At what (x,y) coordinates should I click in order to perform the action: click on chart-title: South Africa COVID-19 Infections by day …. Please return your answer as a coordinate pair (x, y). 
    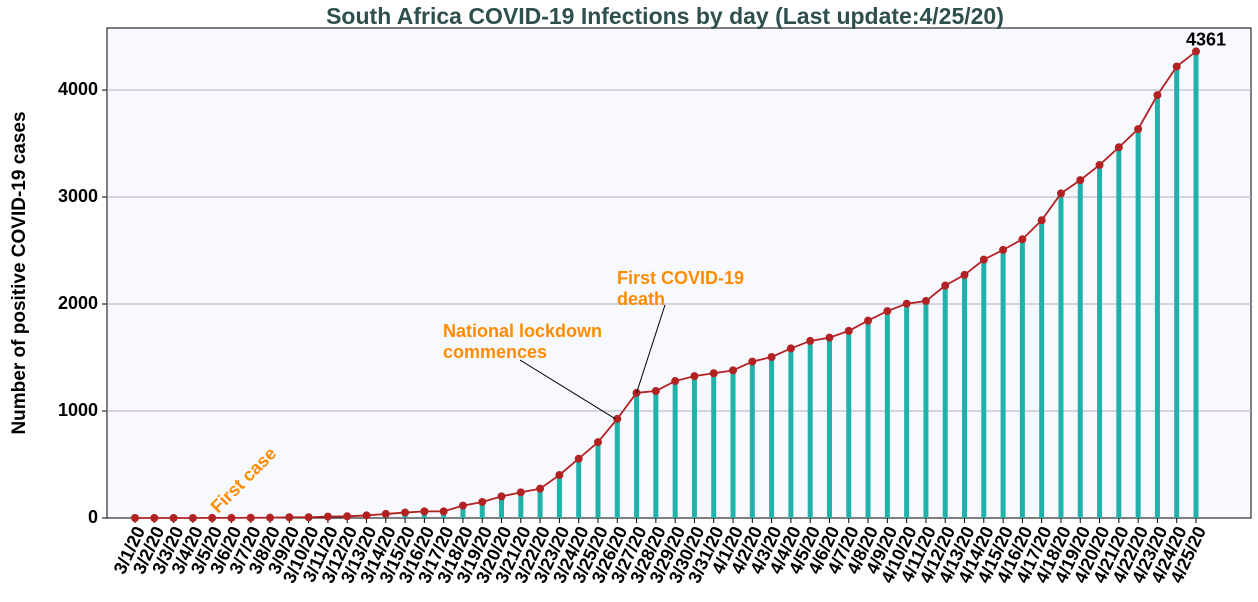
    Looking at the image, I should click on (665, 16).